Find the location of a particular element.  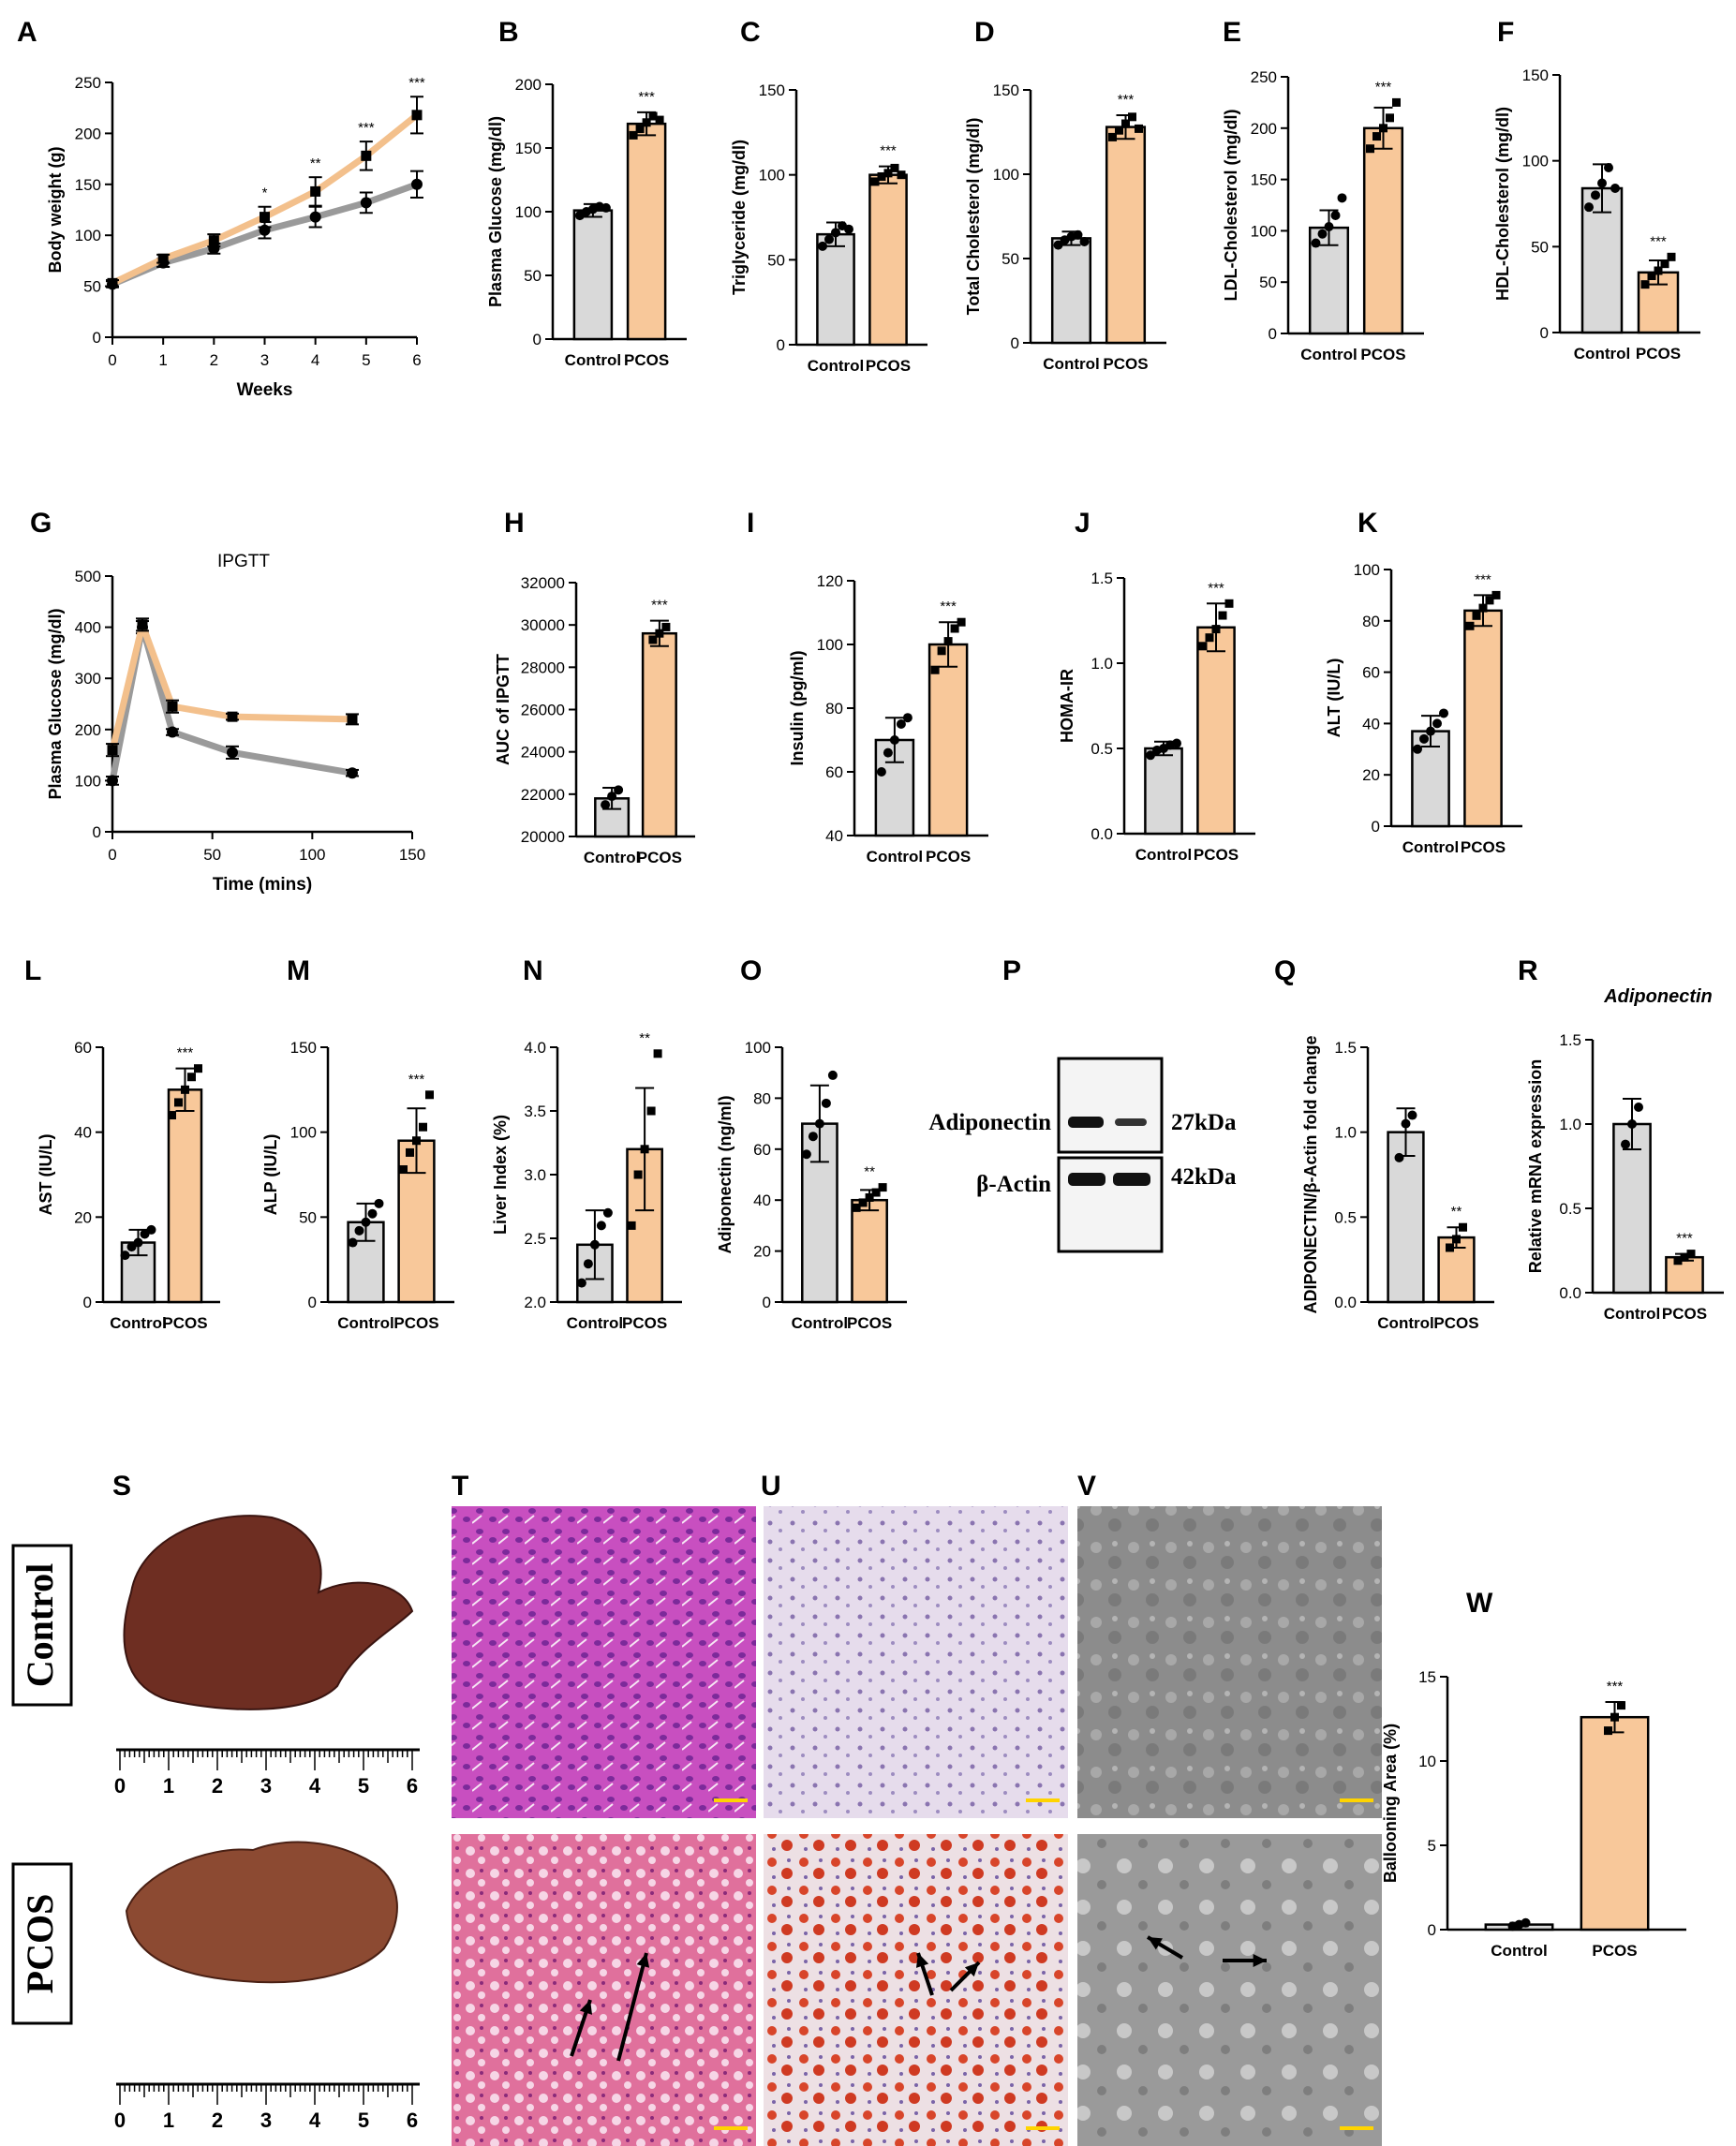

panel-label: C is located at coordinates (751, 32).